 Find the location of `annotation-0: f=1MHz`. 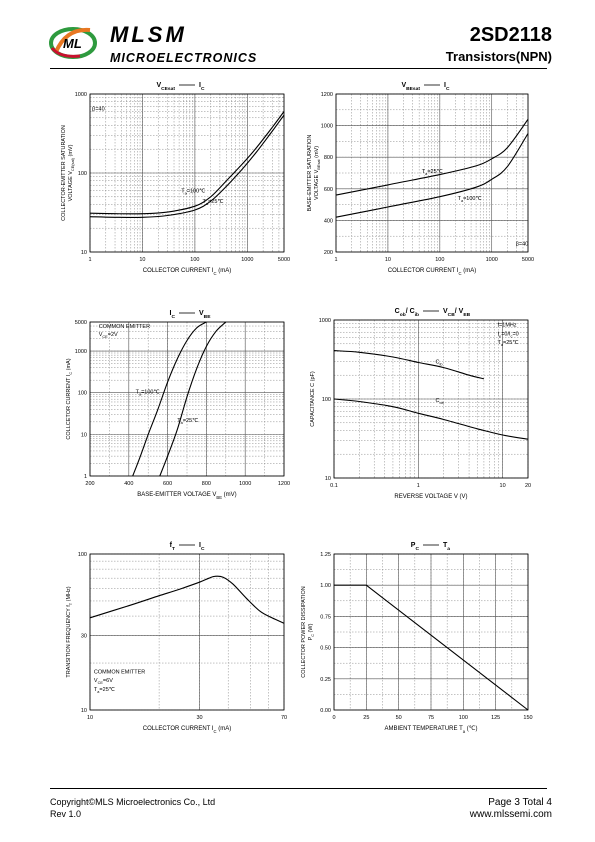

annotation-0: f=1MHz is located at coordinates (507, 325).